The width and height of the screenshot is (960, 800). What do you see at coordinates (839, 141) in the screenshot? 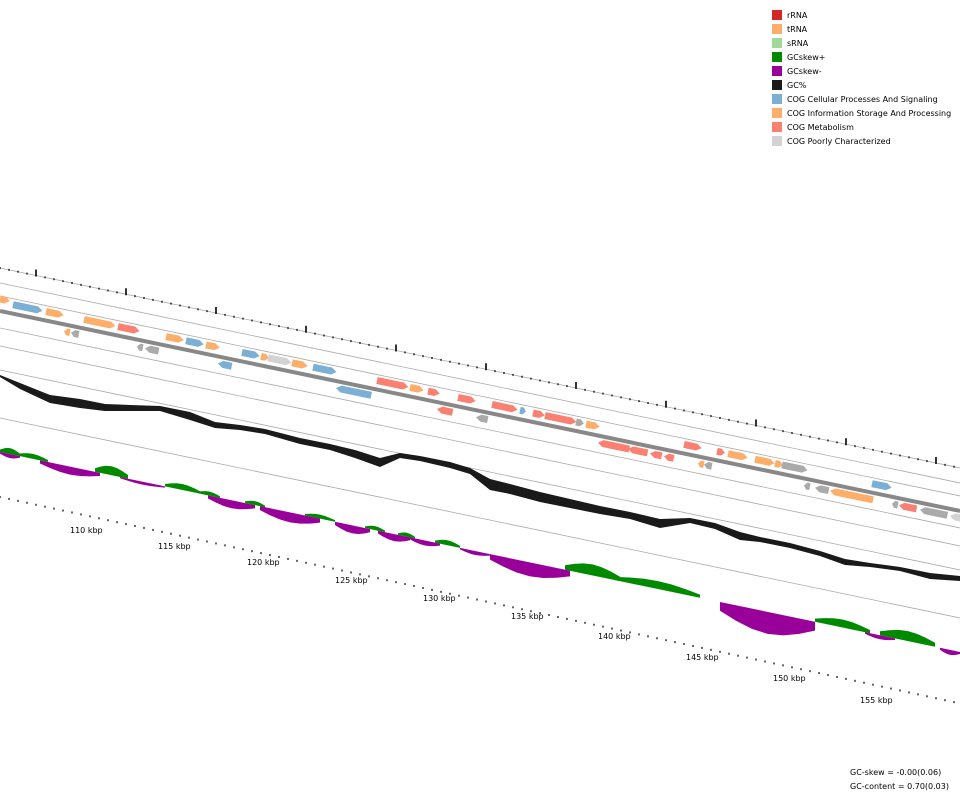
I see `legend-label: COG Poorly Characterized` at bounding box center [839, 141].